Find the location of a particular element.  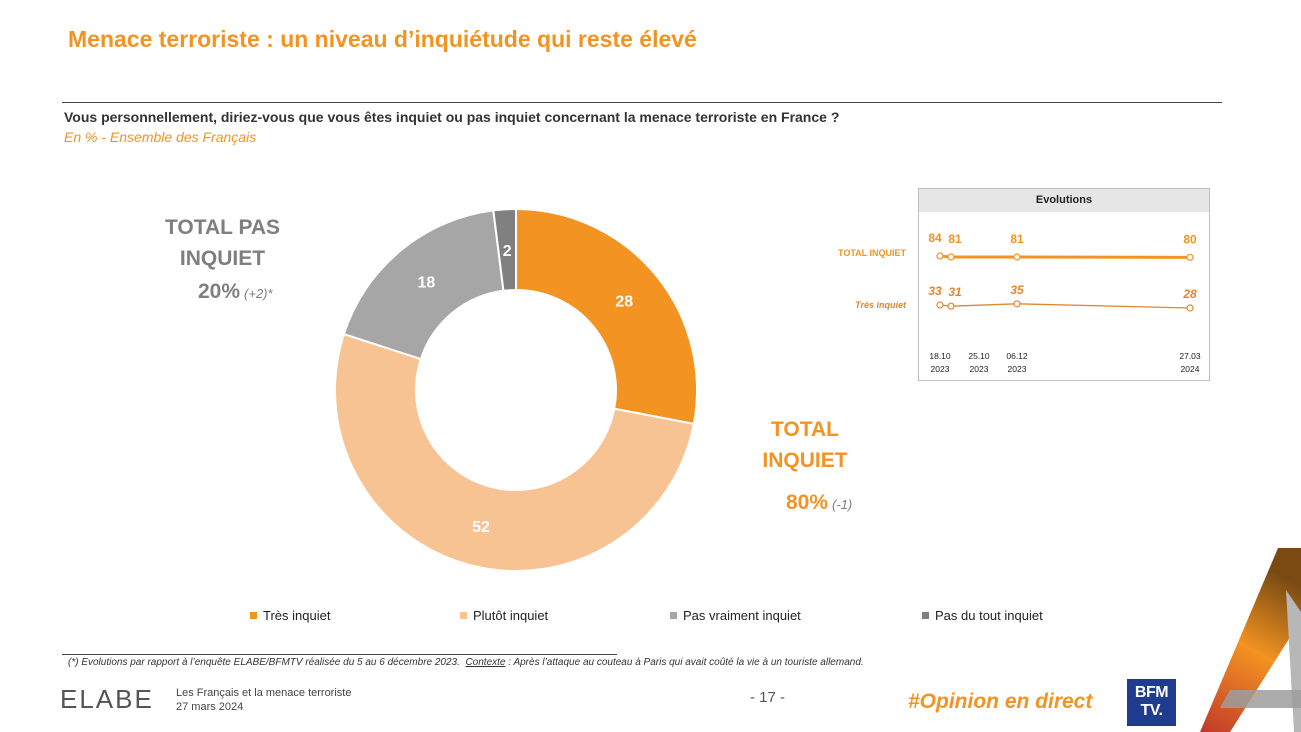

legend-item-pas-vraiment-inquiet: Pas vraiment inquiet is located at coordinates (735, 615).